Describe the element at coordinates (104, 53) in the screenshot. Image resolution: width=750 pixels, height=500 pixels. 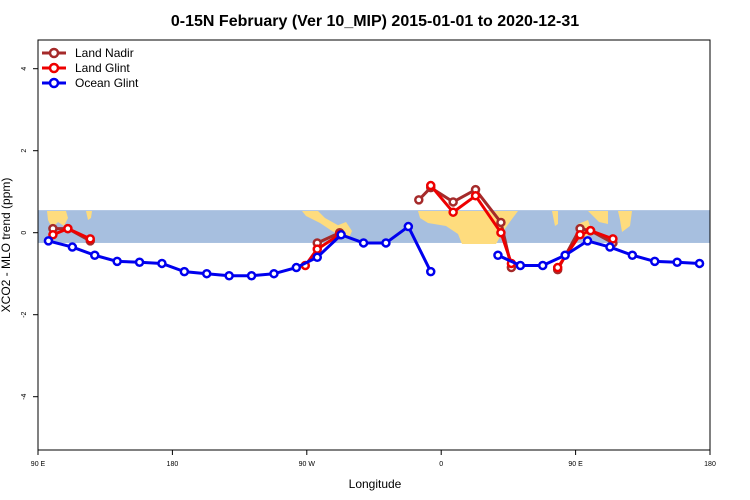
I see `legend-entry: Land Nadir` at that location.